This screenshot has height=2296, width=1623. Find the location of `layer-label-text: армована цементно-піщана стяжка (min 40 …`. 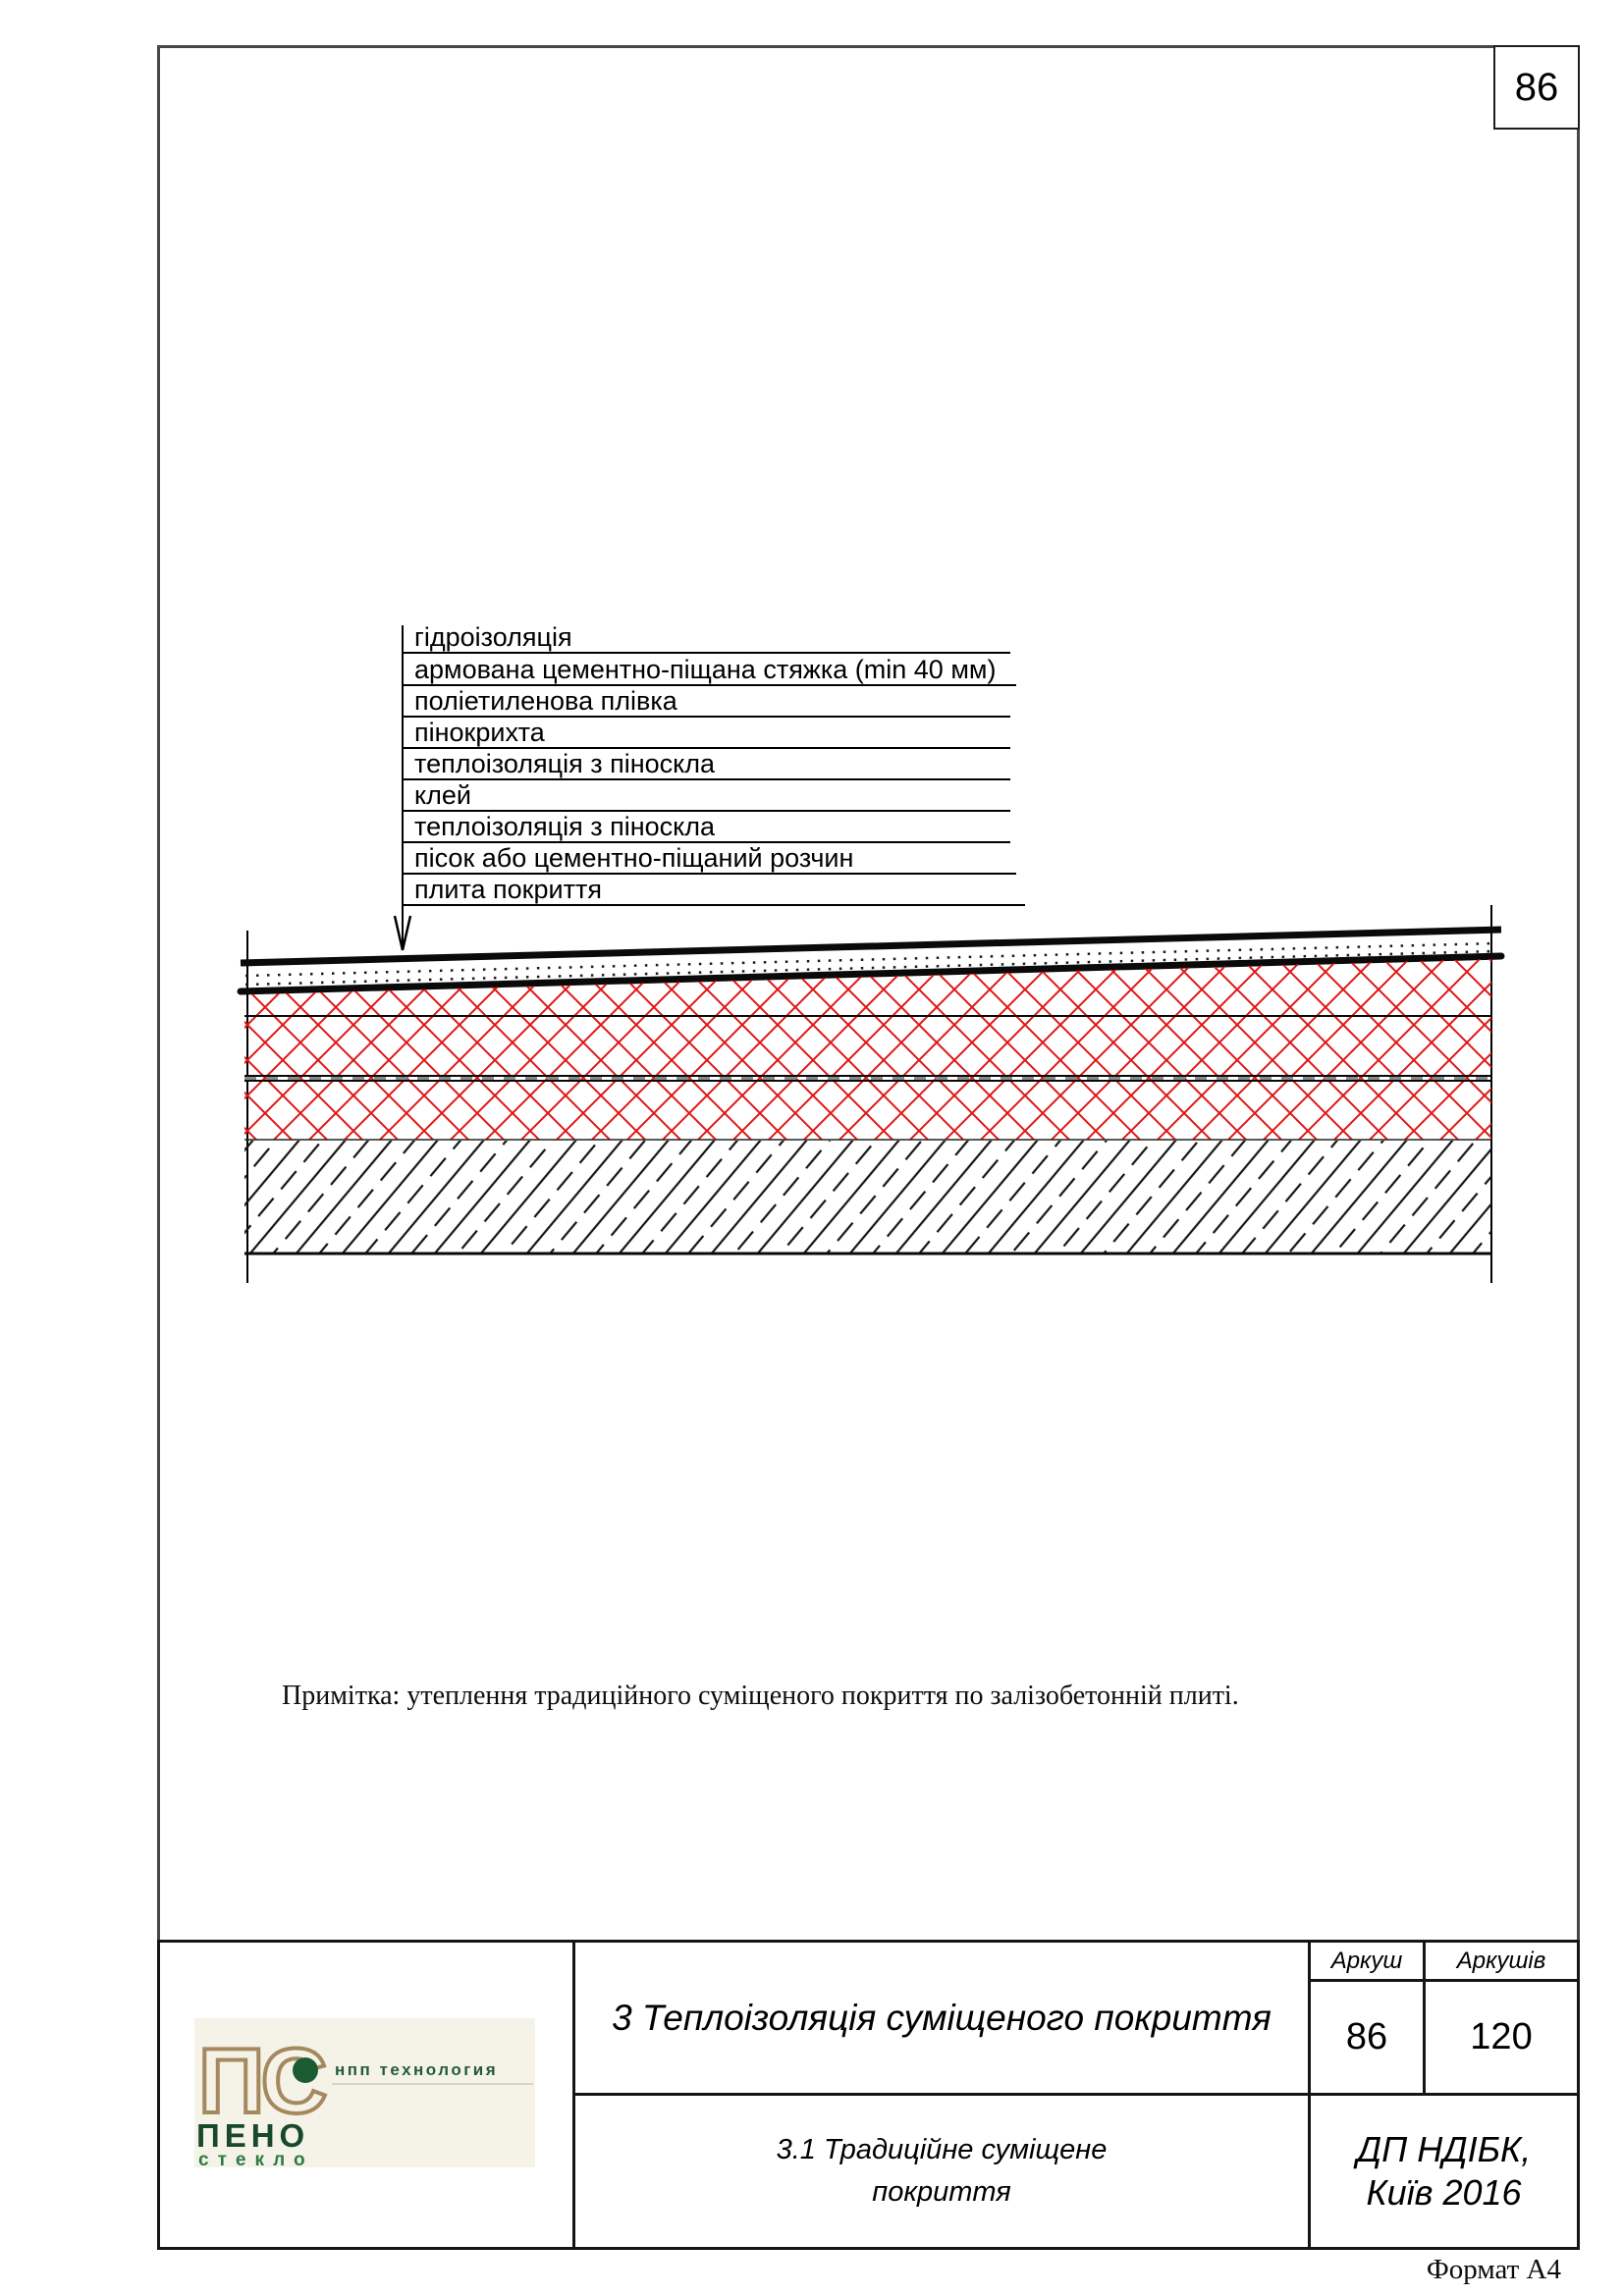

layer-label-text: армована цементно-піщана стяжка (min 40 … is located at coordinates (705, 669).